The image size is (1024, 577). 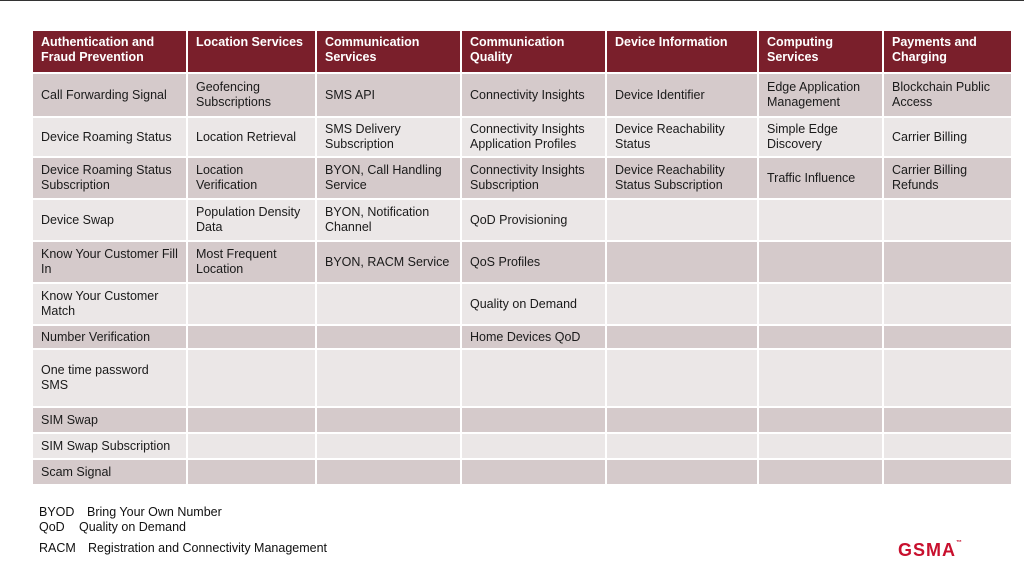 I want to click on trademark-mark: ™, so click(x=959, y=543).